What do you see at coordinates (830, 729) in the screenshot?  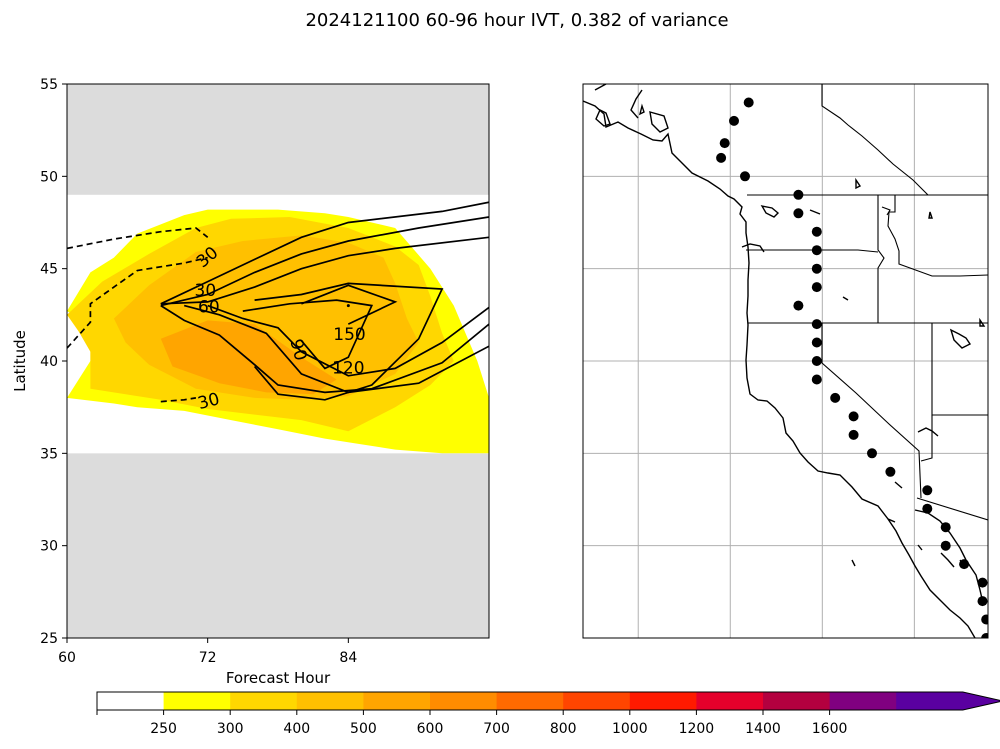 I see `colorbar-tick-label: 1600` at bounding box center [830, 729].